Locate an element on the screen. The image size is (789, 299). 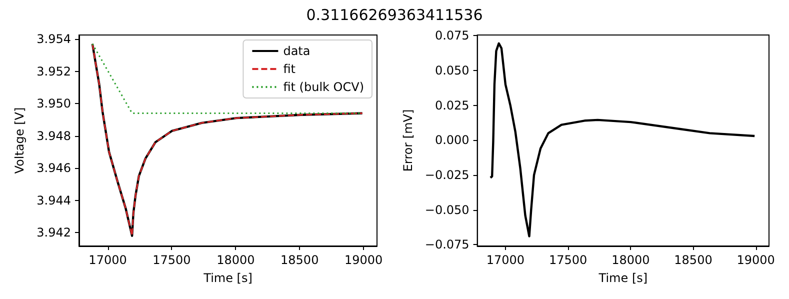
chart-title: 0.31166269363411536 is located at coordinates (394, 15).